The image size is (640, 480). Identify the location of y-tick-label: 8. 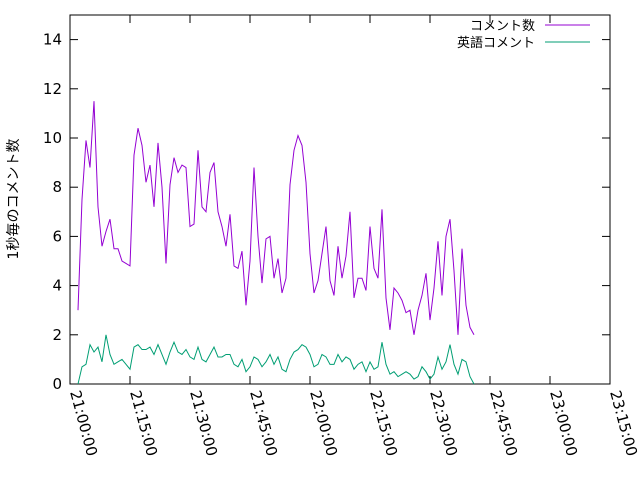
(57, 187).